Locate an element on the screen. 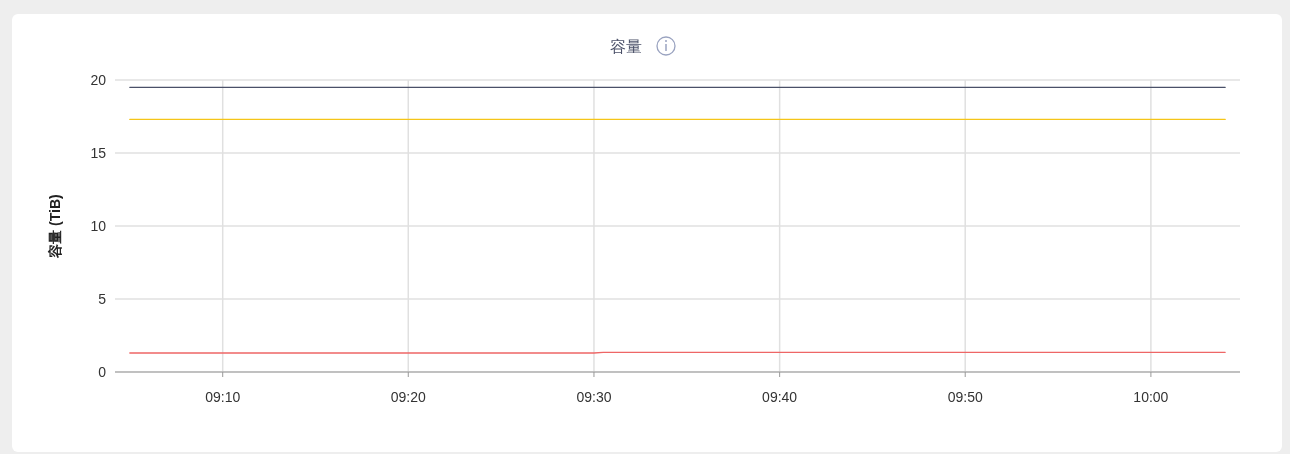 The width and height of the screenshot is (1290, 454). x-tick-label: 09:10 is located at coordinates (223, 397).